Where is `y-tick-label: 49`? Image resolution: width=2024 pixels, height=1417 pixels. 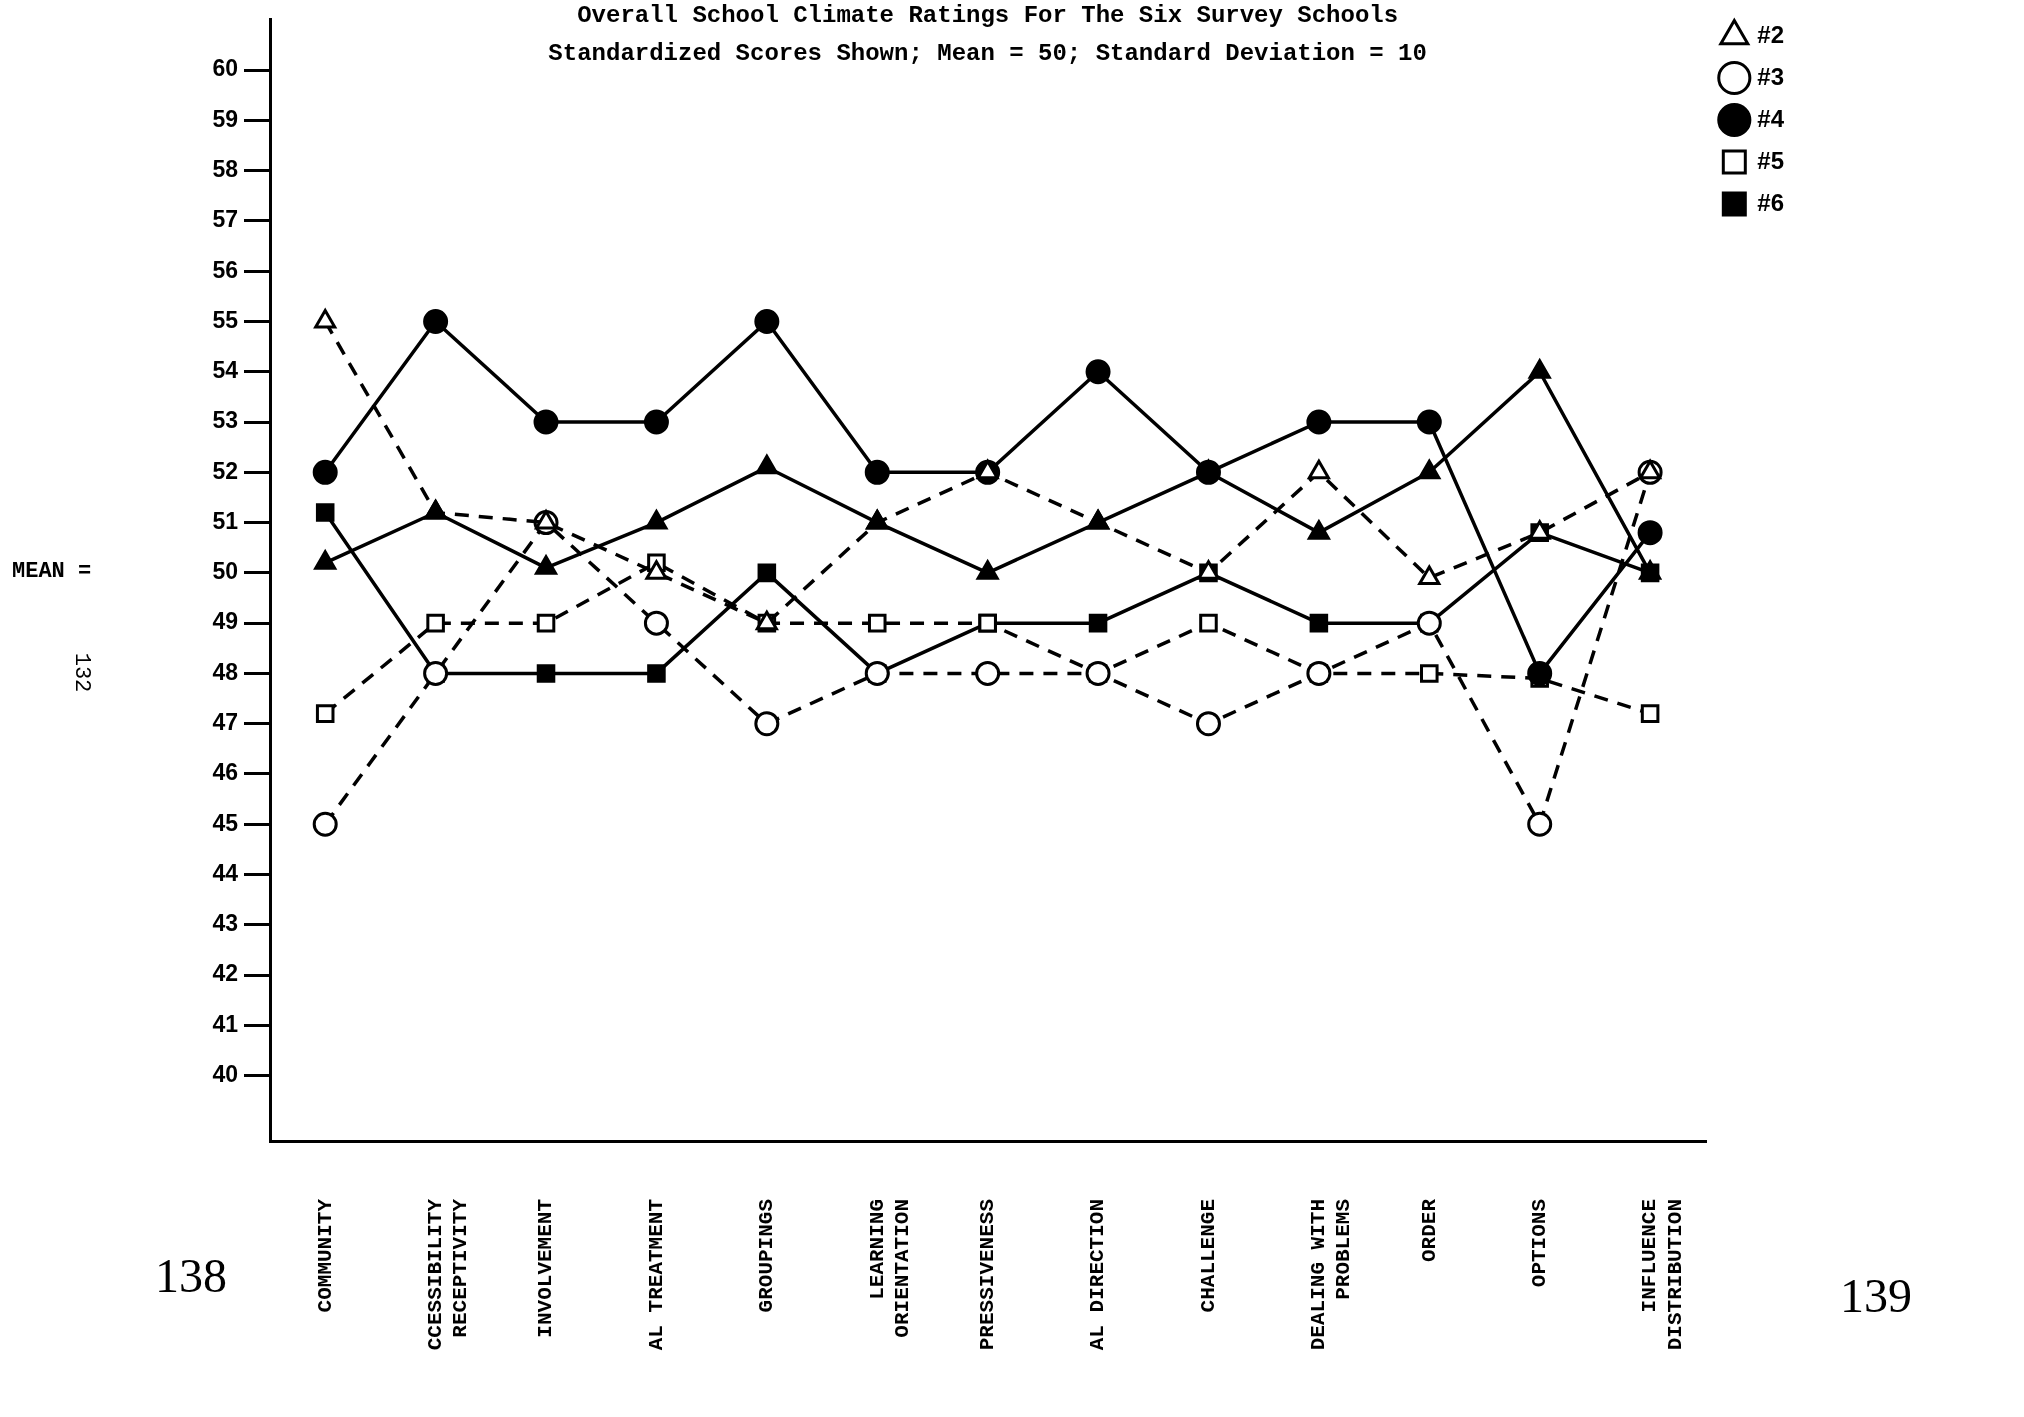 y-tick-label: 49 is located at coordinates (225, 621).